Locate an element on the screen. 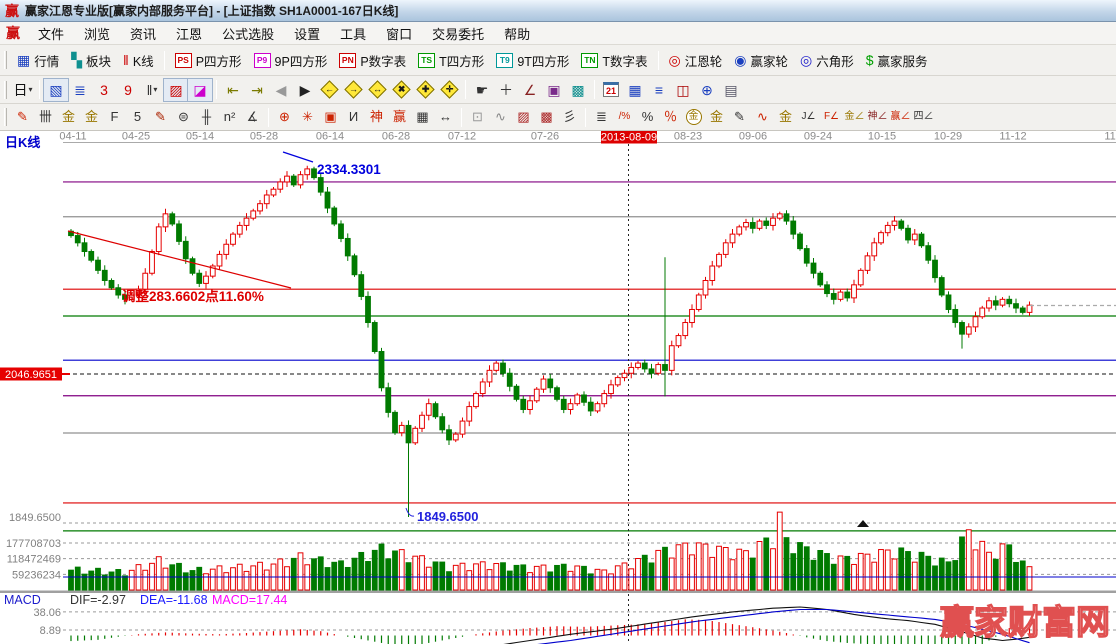  prev-bar-icon: ◀ is located at coordinates (281, 89).